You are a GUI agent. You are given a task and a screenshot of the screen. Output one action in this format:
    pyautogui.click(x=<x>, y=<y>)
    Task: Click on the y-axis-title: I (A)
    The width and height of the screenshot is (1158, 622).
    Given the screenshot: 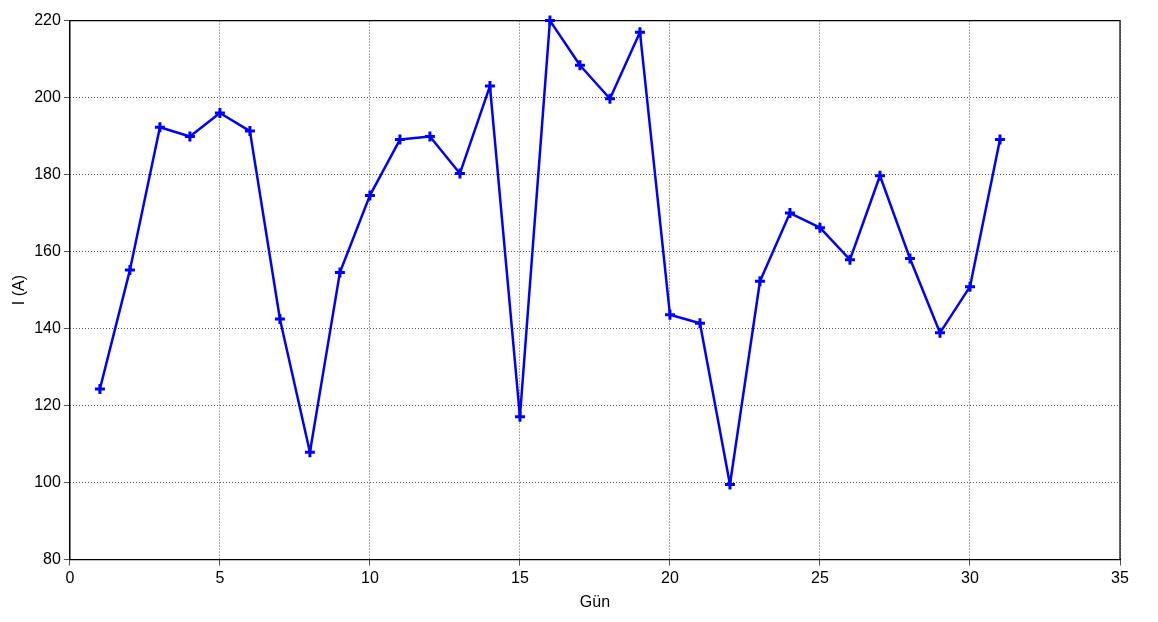 What is the action you would take?
    pyautogui.click(x=19, y=290)
    